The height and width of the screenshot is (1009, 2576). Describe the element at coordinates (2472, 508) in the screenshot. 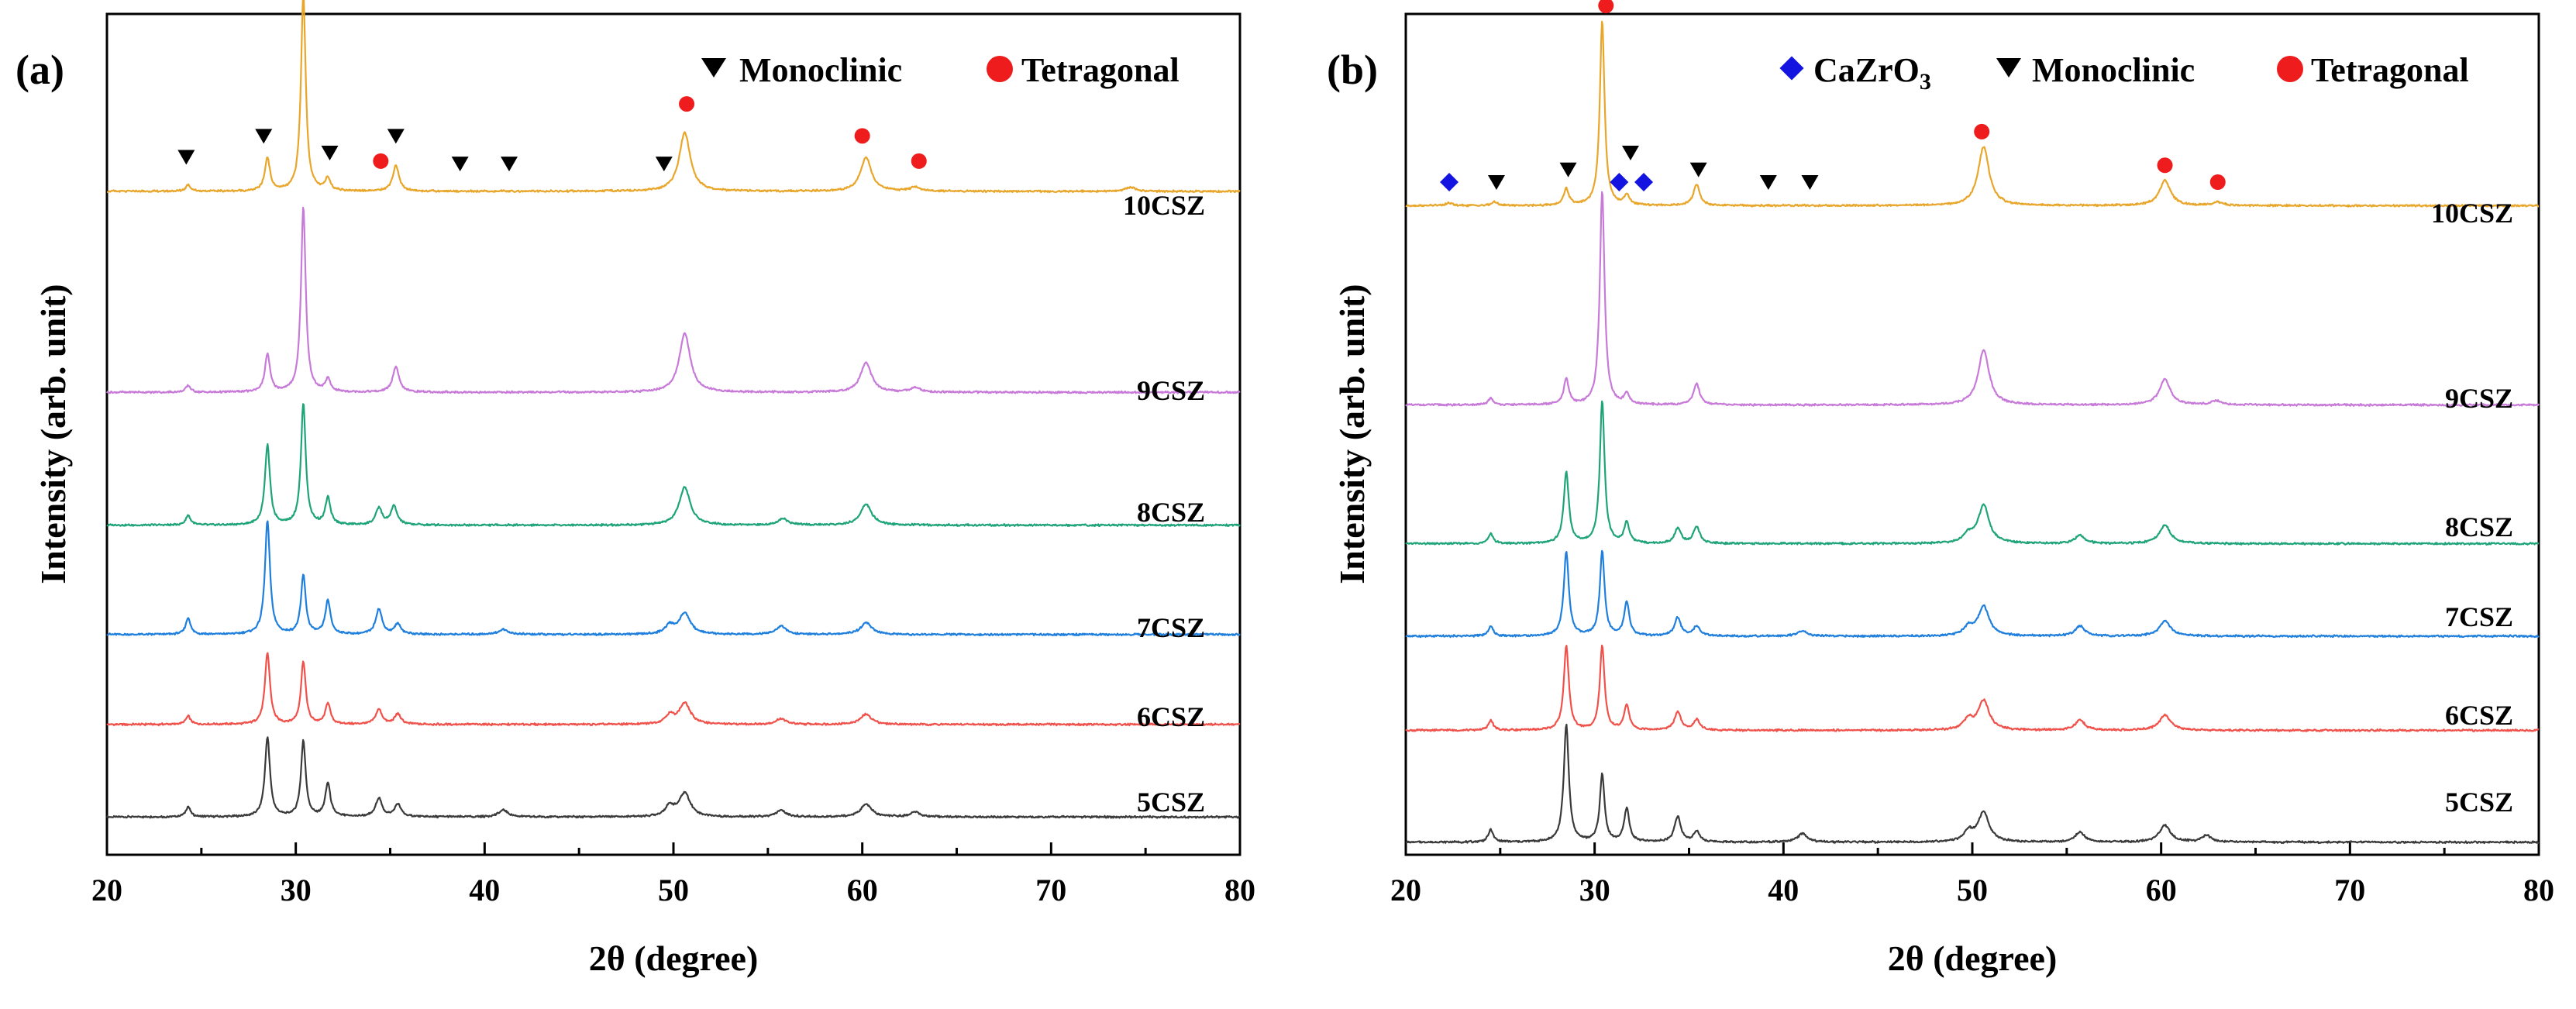

I see `panel-b-series-labels: 10CSZ 9CSZ 8CSZ 7CSZ 6CSZ 5CSZ` at that location.